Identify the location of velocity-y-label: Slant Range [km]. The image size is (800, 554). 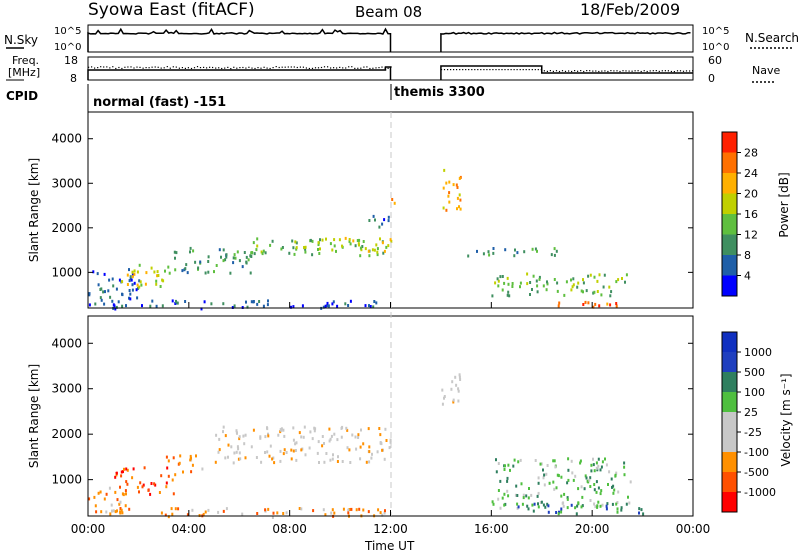
(34, 416).